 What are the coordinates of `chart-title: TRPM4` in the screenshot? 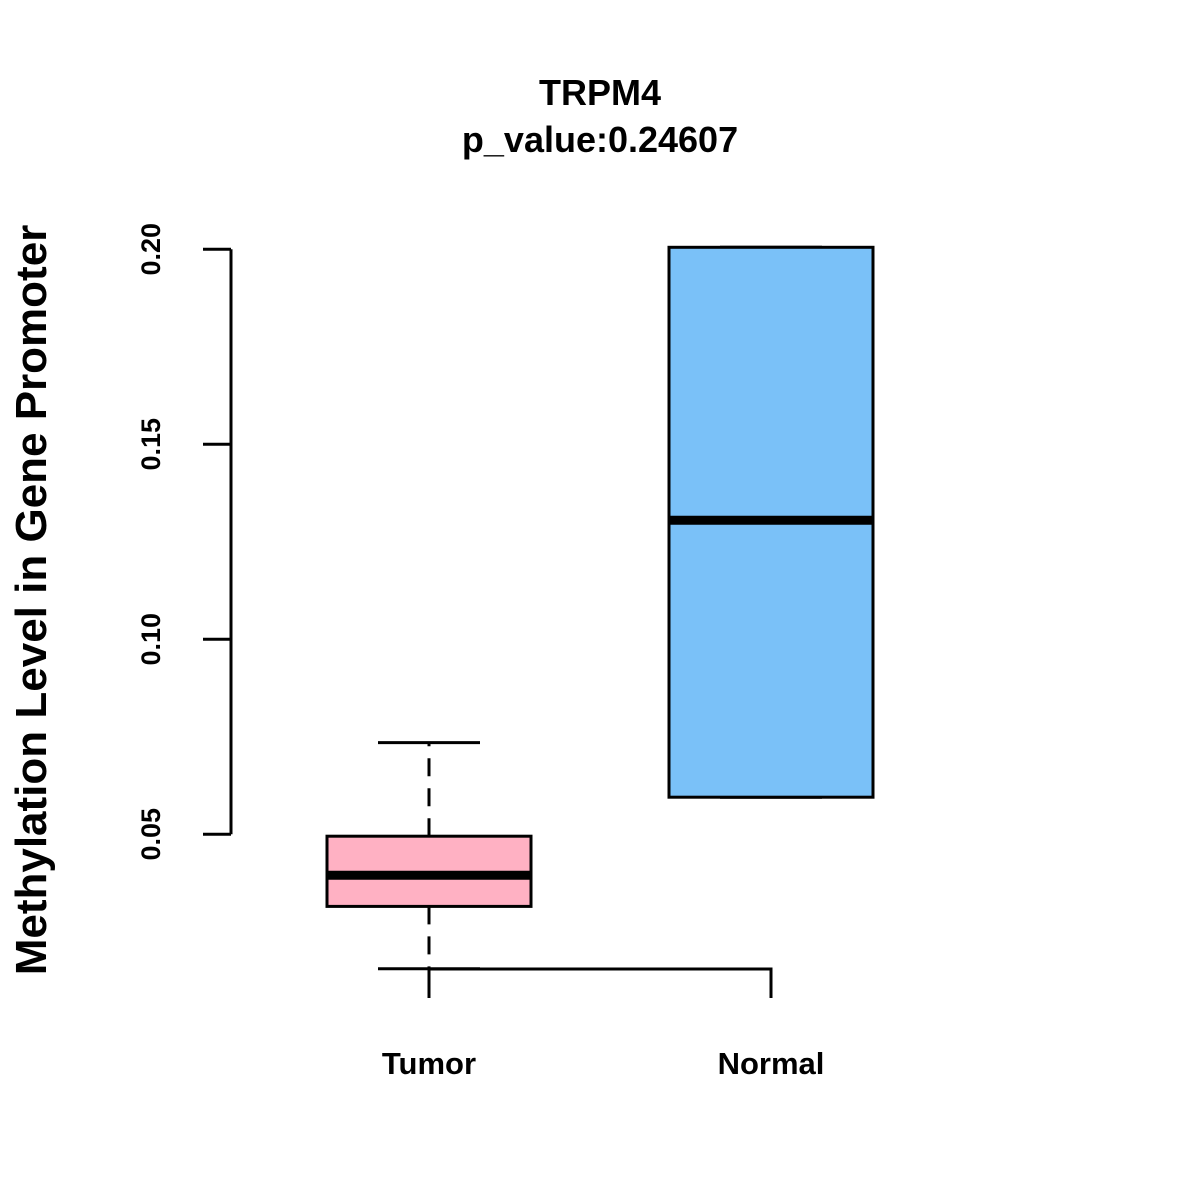 It's located at (600, 92).